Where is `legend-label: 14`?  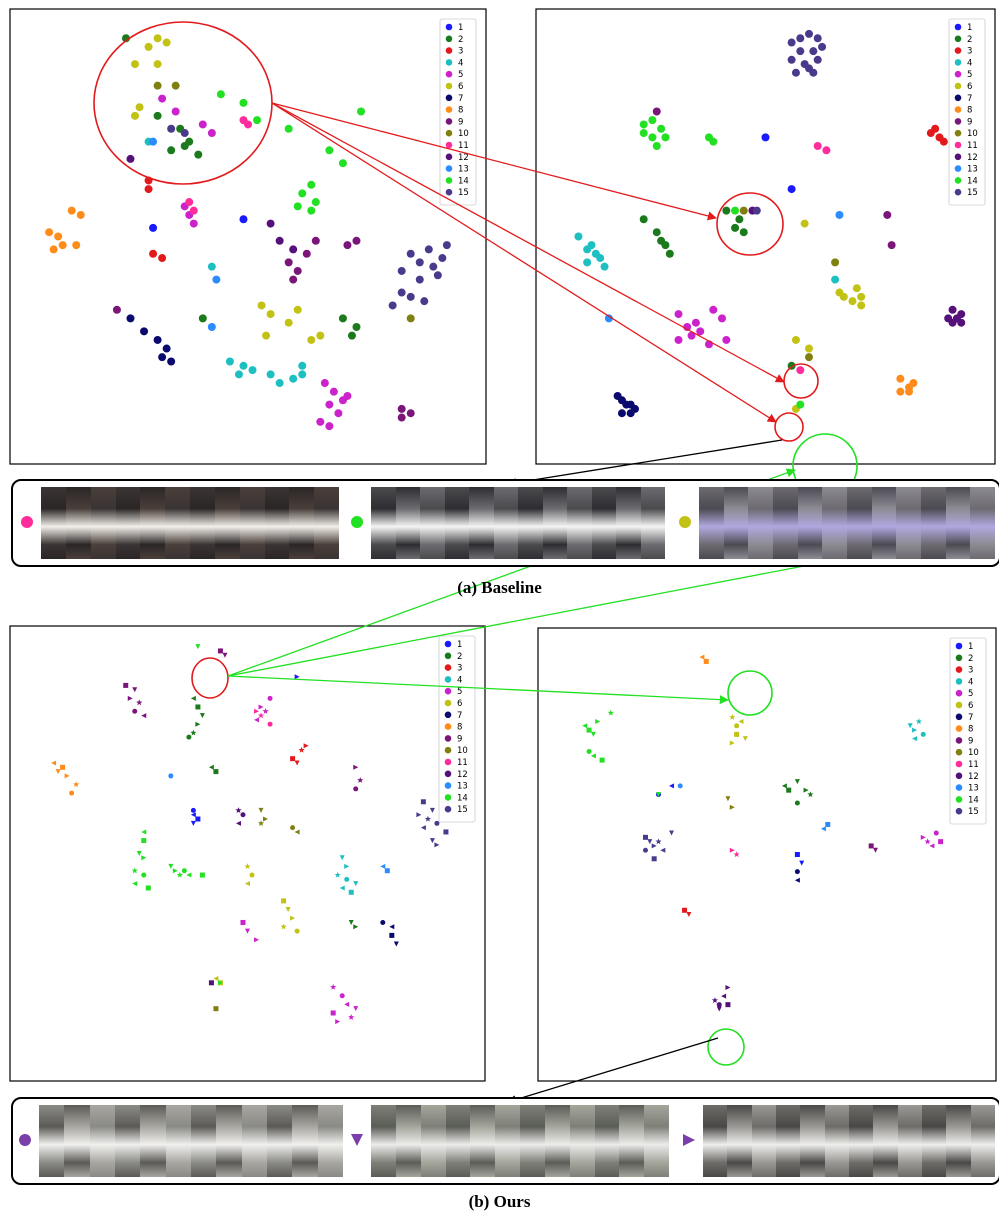 legend-label: 14 is located at coordinates (462, 798).